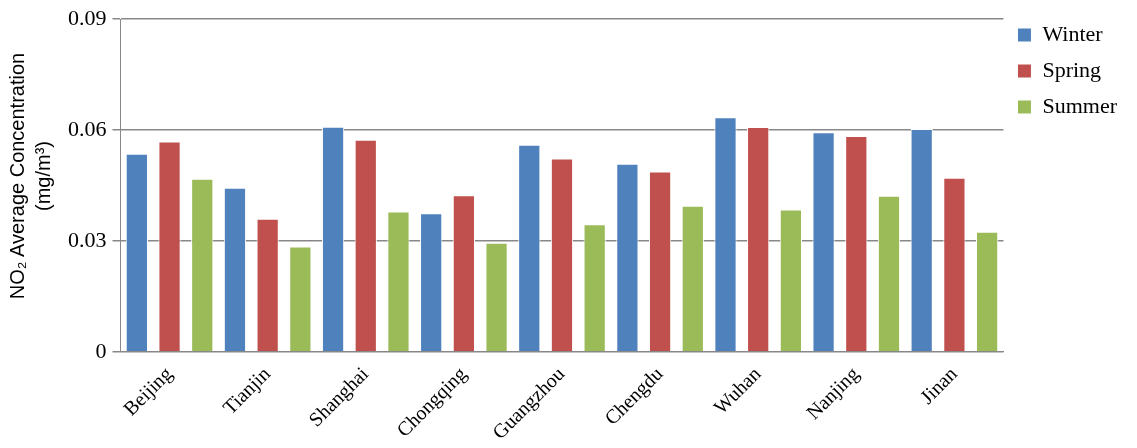 This screenshot has width=1137, height=448. Describe the element at coordinates (1072, 69) in the screenshot. I see `legend-label: Spring` at that location.